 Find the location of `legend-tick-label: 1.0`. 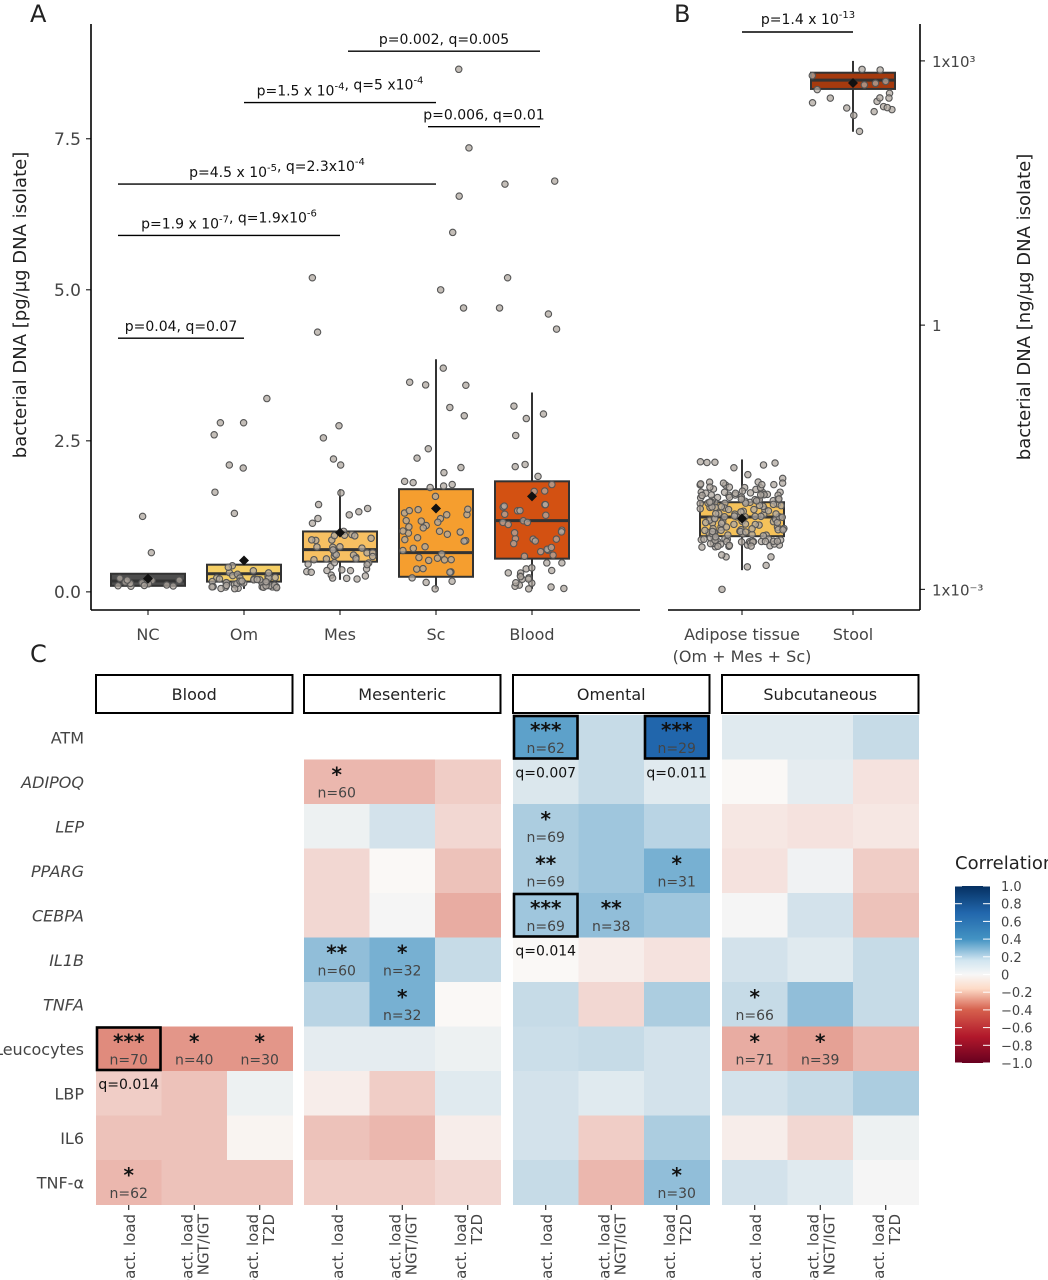

legend-tick-label: 1.0 is located at coordinates (1011, 887).